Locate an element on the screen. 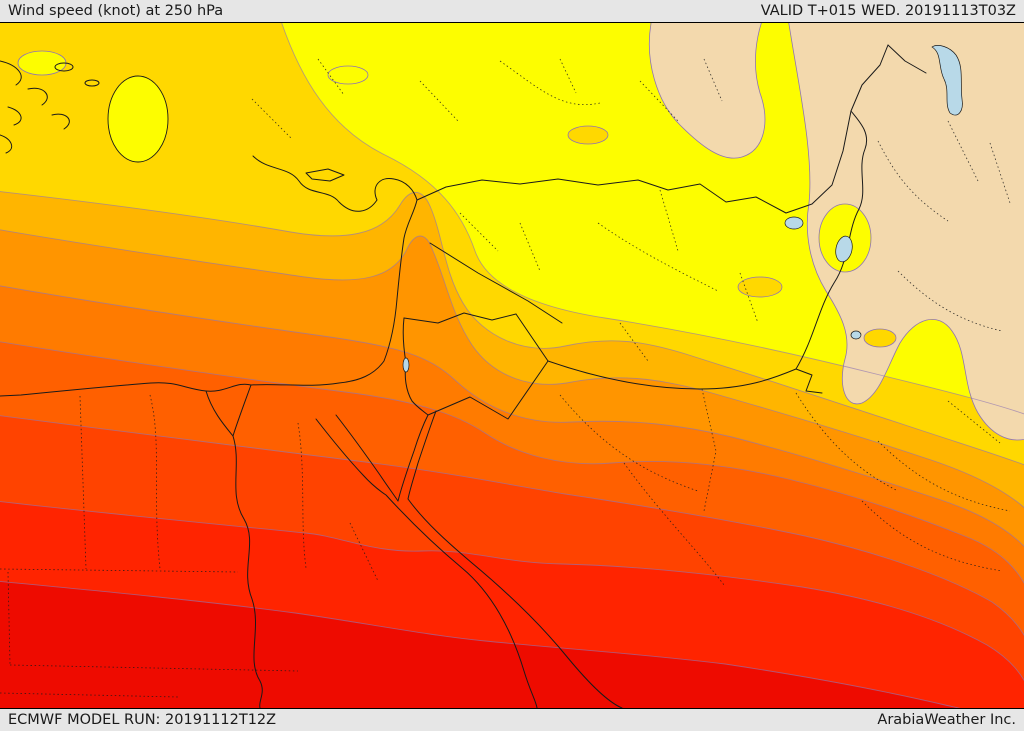  small-lake is located at coordinates (856, 335).